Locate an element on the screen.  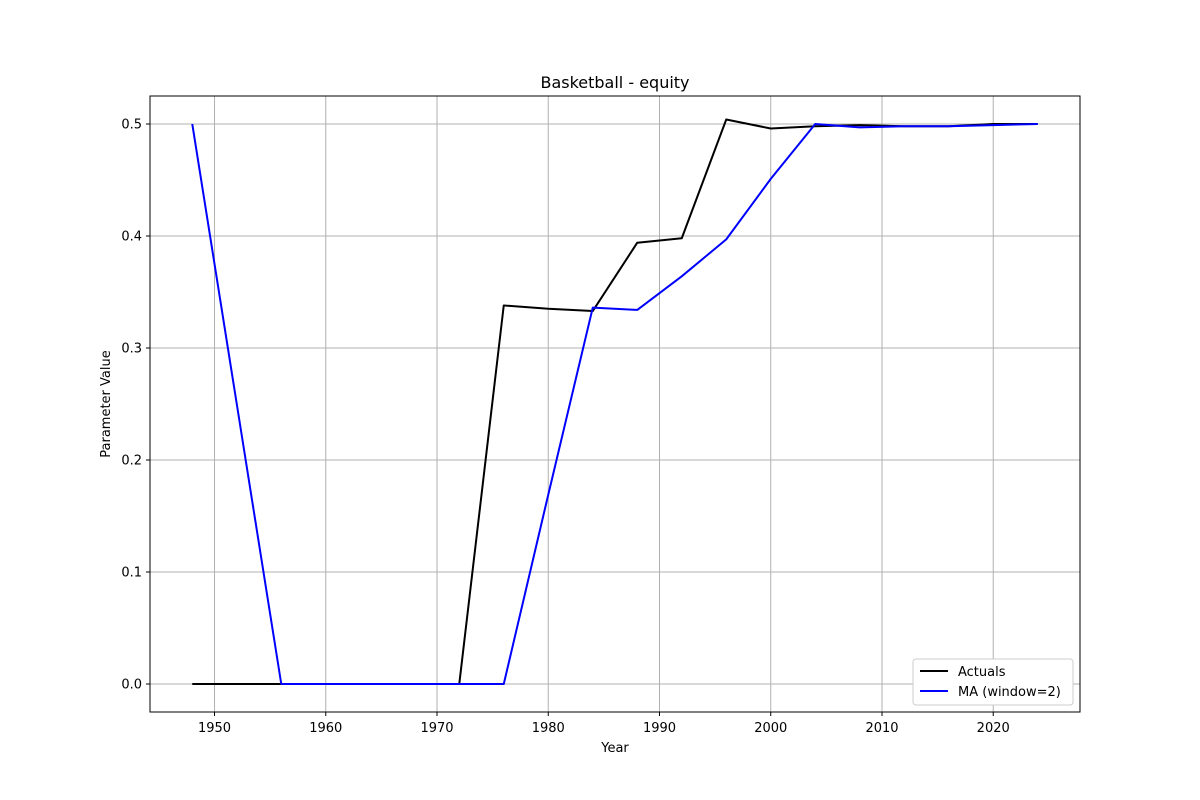
legend-box is located at coordinates (993, 682).